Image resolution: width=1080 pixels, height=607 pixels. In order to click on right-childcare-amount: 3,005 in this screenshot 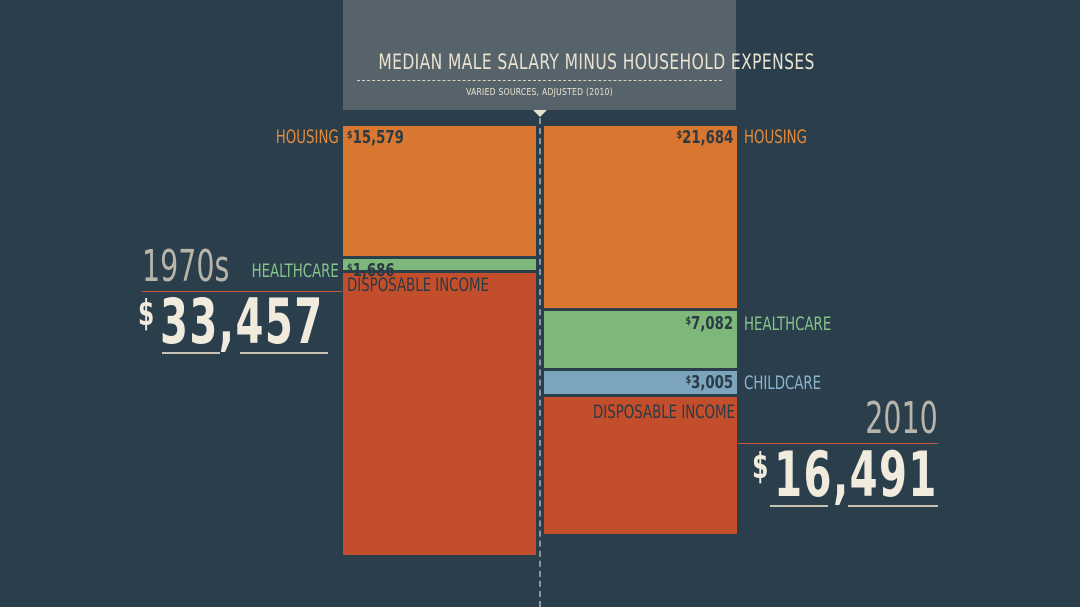, I will do `click(711, 383)`.